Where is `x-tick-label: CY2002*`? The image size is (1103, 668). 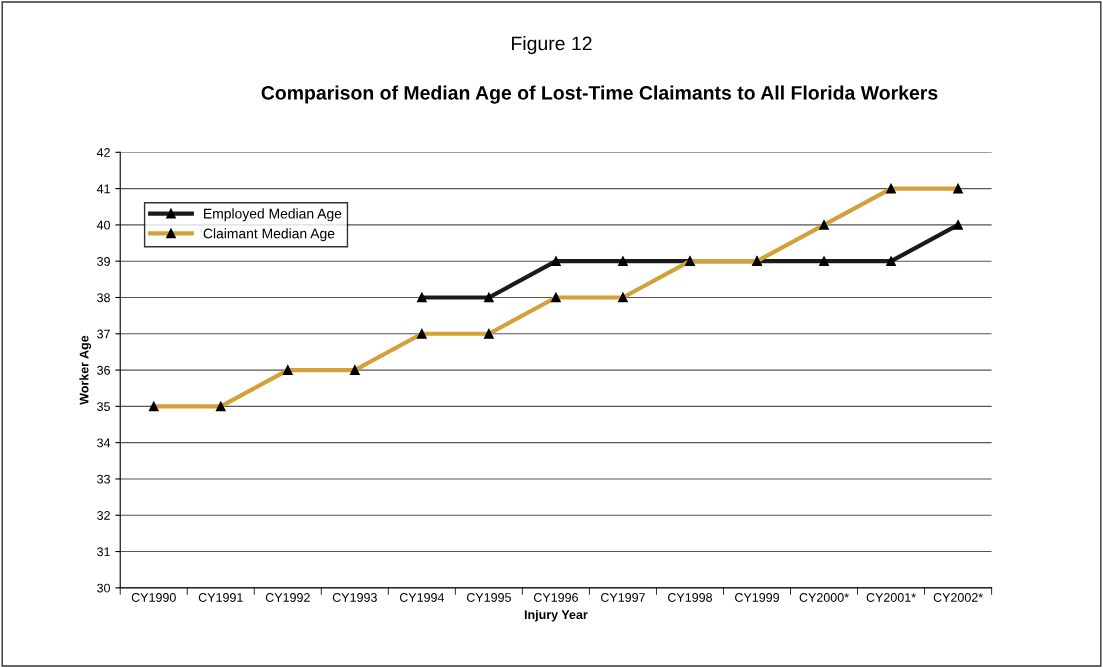 x-tick-label: CY2002* is located at coordinates (958, 597).